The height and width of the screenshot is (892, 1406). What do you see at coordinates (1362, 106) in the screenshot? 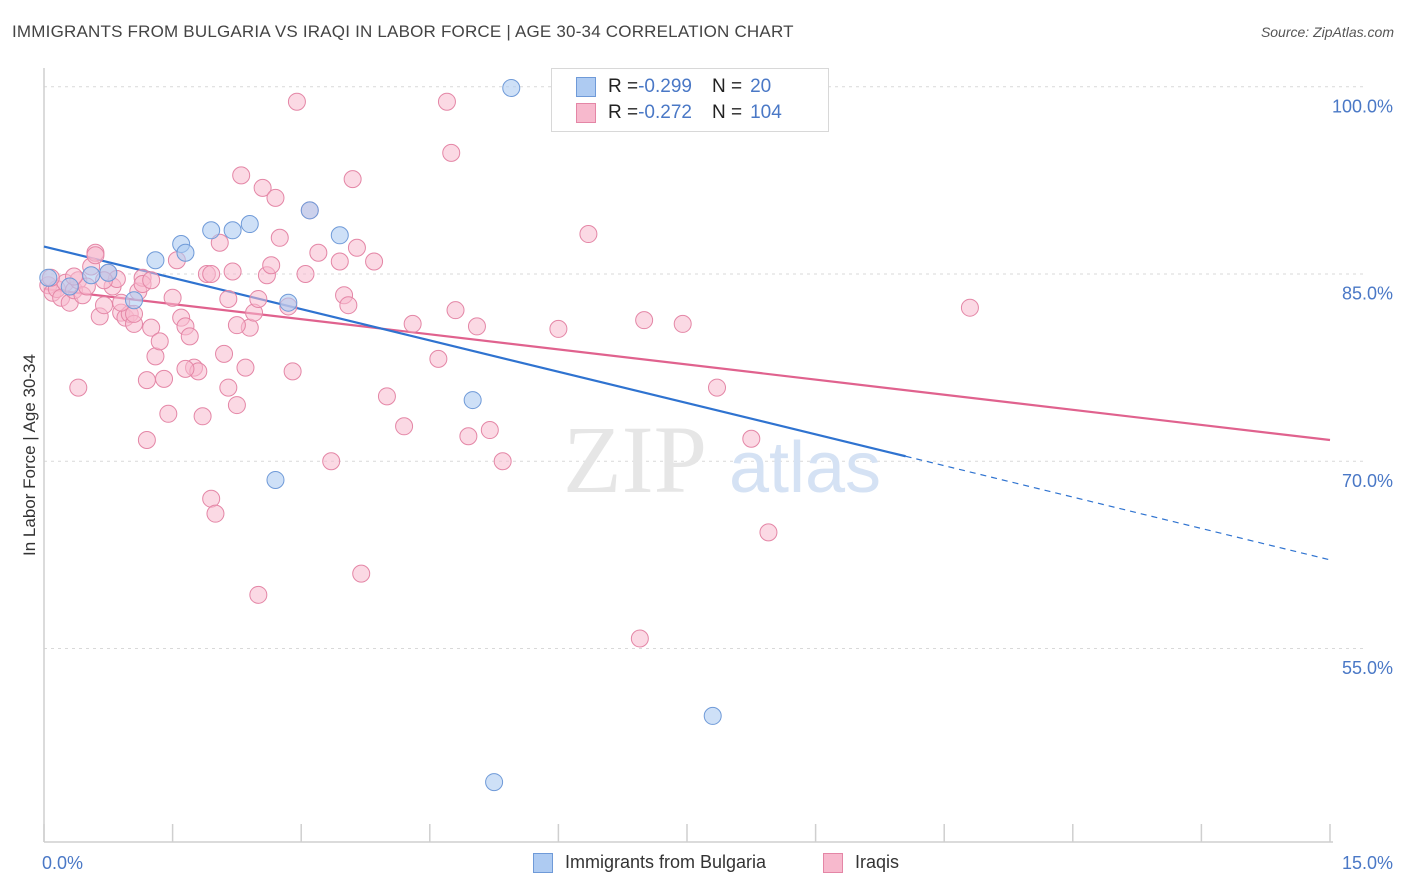
I see `y-tick-label: 100.0%` at bounding box center [1362, 106].